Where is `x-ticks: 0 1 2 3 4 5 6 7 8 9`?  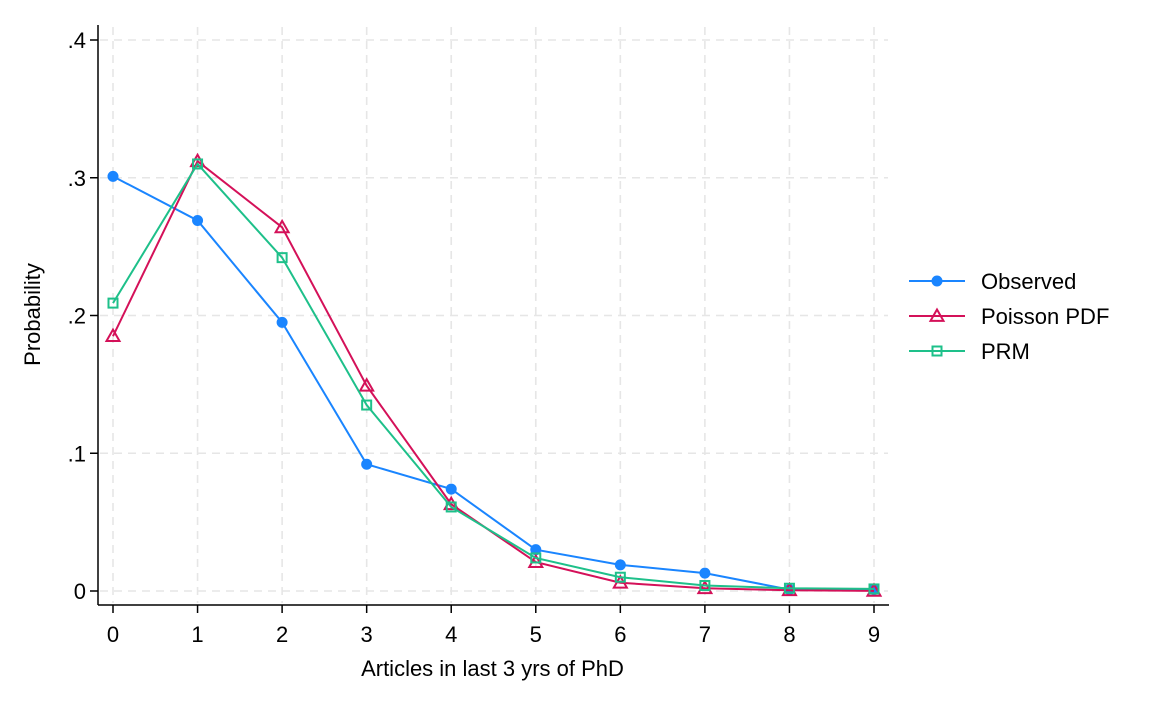 x-ticks: 0 1 2 3 4 5 6 7 8 9 is located at coordinates (493, 626).